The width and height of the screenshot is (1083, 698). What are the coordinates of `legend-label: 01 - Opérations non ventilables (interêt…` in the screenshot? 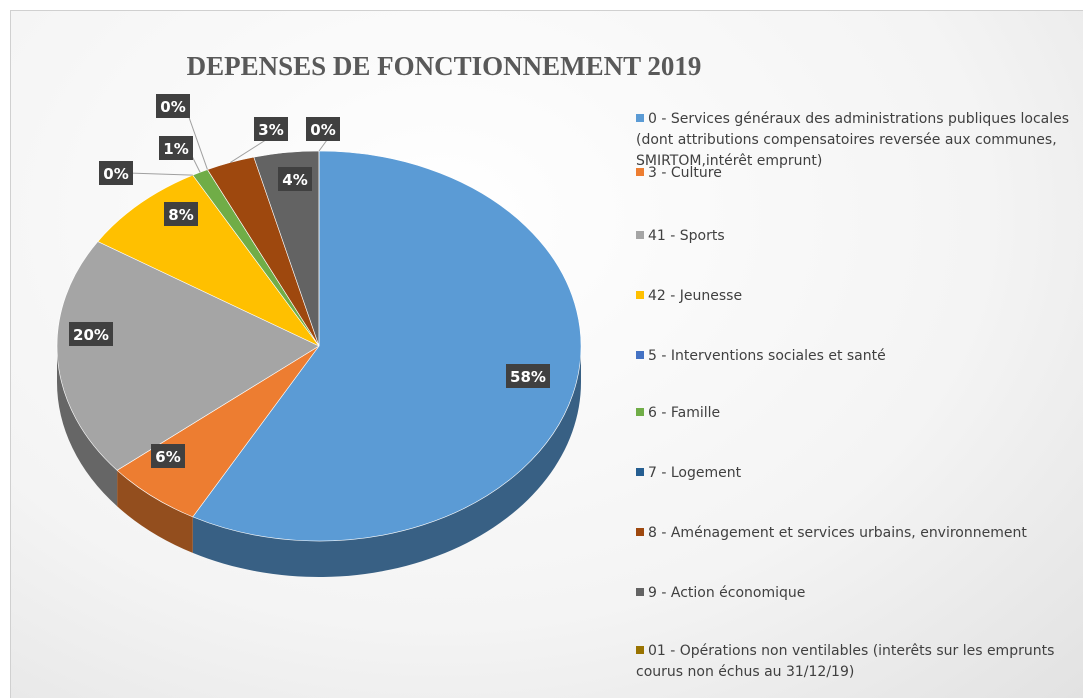 It's located at (845, 661).